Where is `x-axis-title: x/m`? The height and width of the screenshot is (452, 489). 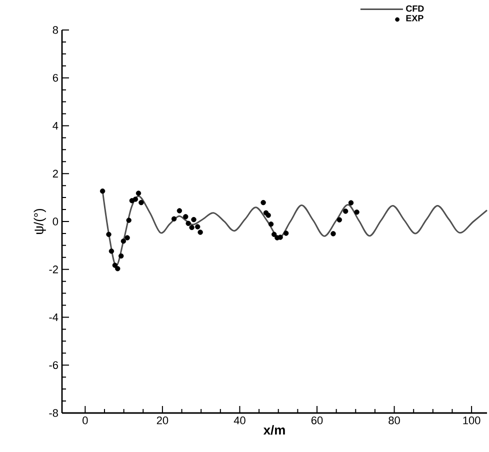 x-axis-title: x/m is located at coordinates (274, 430).